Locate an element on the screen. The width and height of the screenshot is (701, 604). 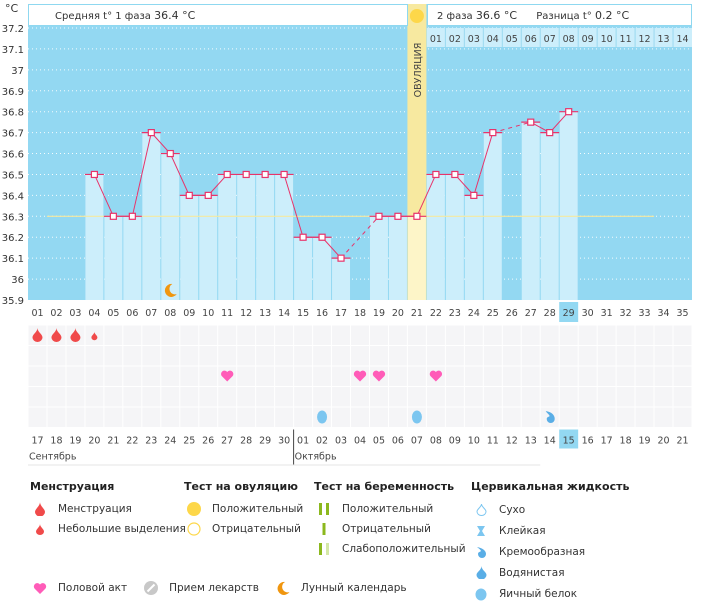
y-tick-label: 37 is located at coordinates (17, 71).